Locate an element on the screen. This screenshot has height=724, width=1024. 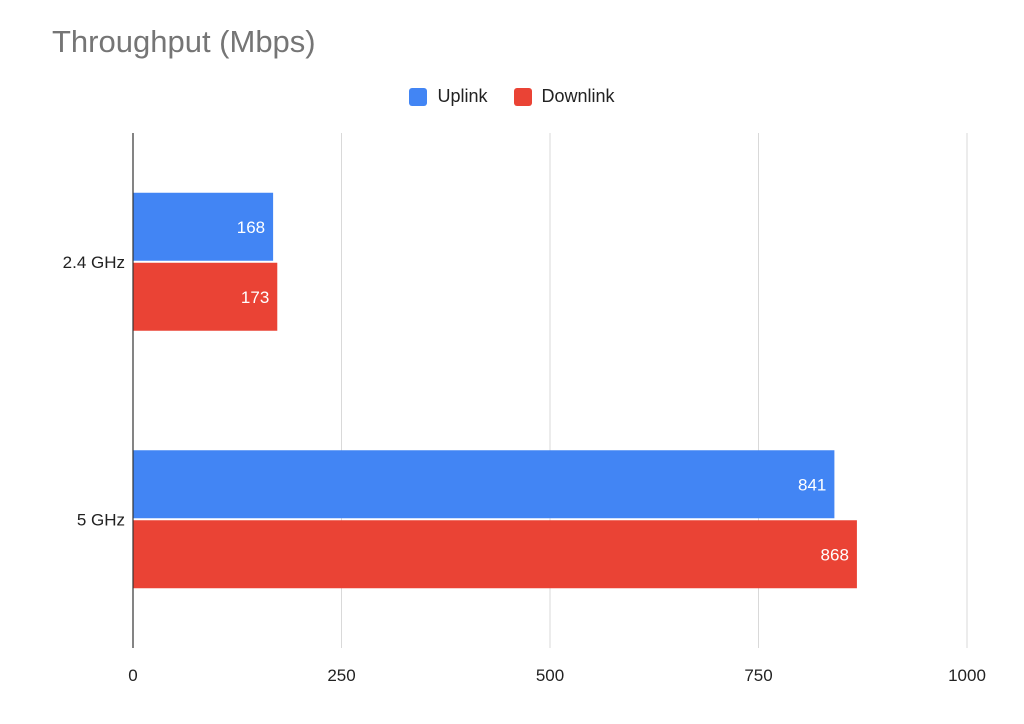
x-tick-label-750: 750 is located at coordinates (758, 675).